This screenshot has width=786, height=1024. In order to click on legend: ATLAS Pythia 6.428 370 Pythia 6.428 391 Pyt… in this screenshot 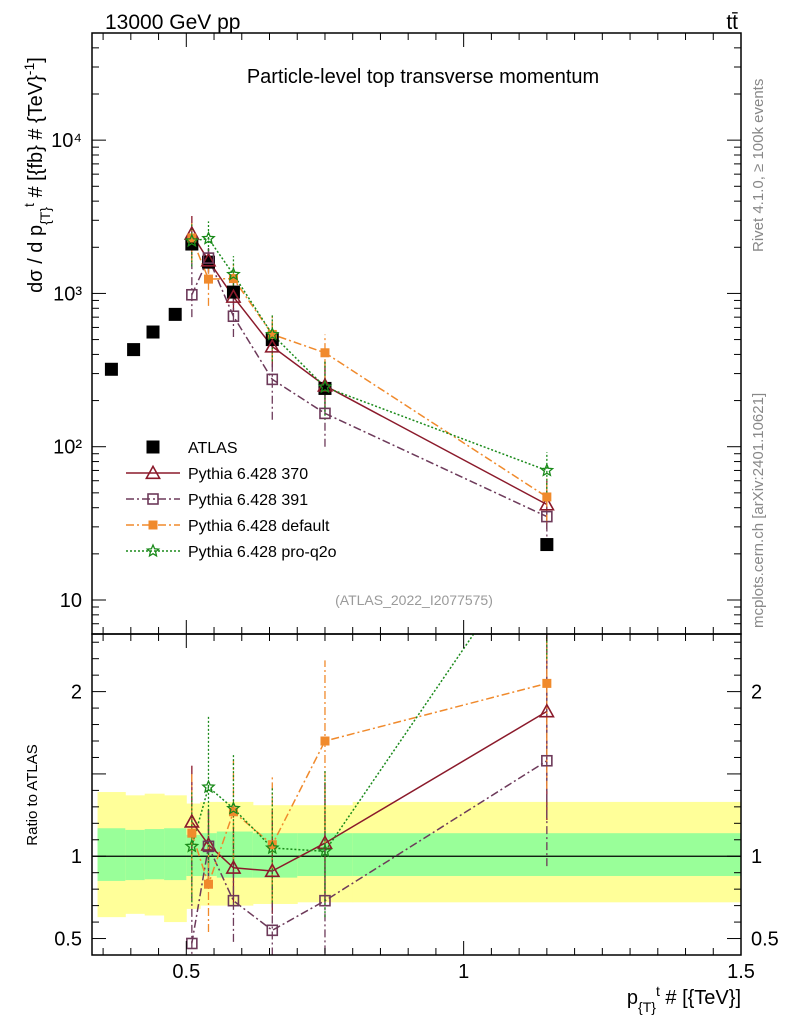, I will do `click(231, 500)`.